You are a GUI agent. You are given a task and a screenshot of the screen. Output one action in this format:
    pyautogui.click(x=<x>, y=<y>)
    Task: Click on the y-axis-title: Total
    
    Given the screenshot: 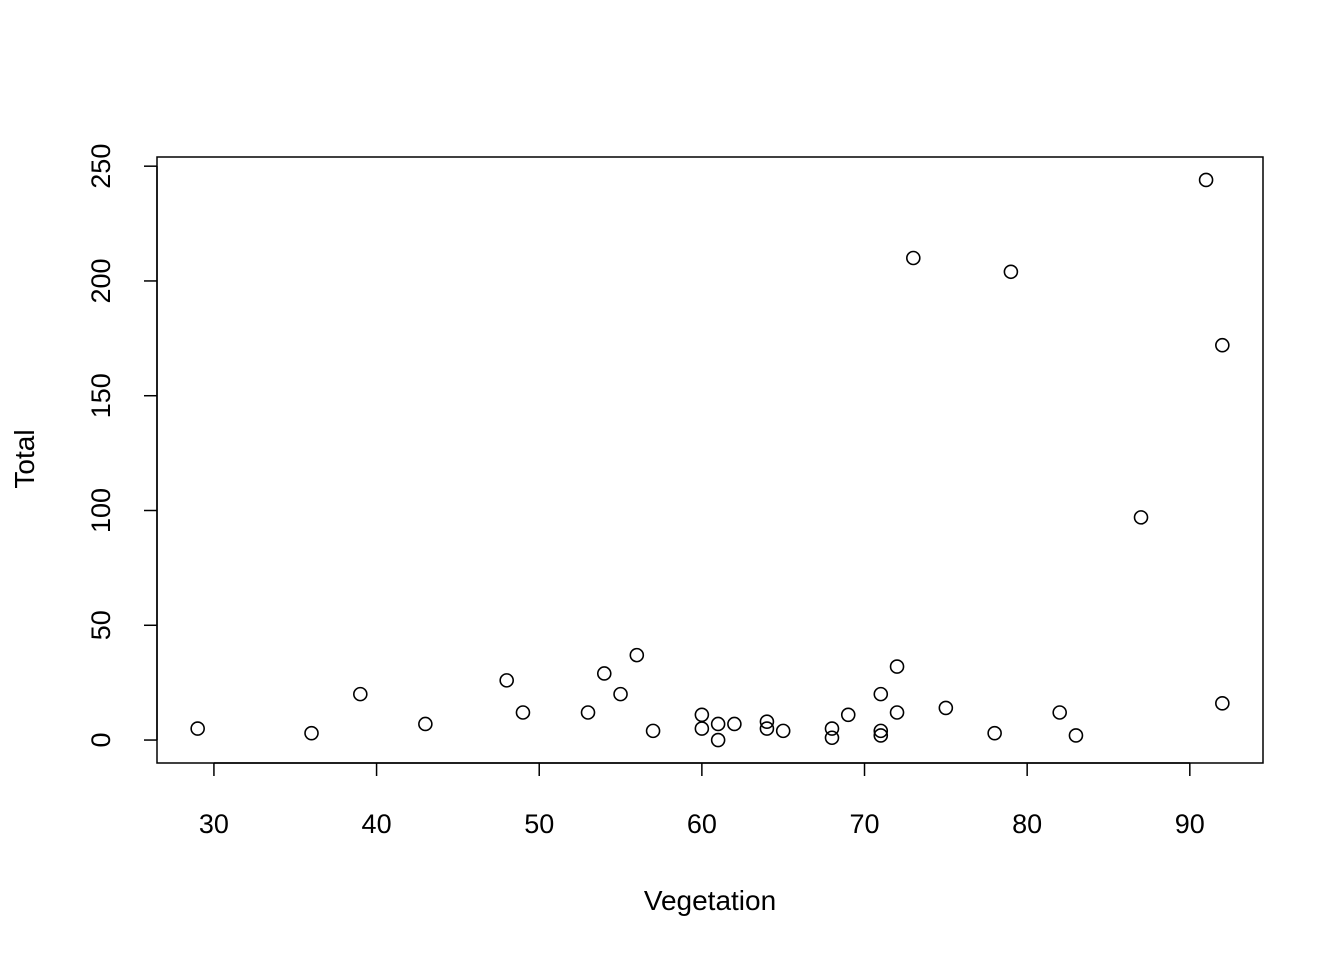 What is the action you would take?
    pyautogui.click(x=24, y=458)
    